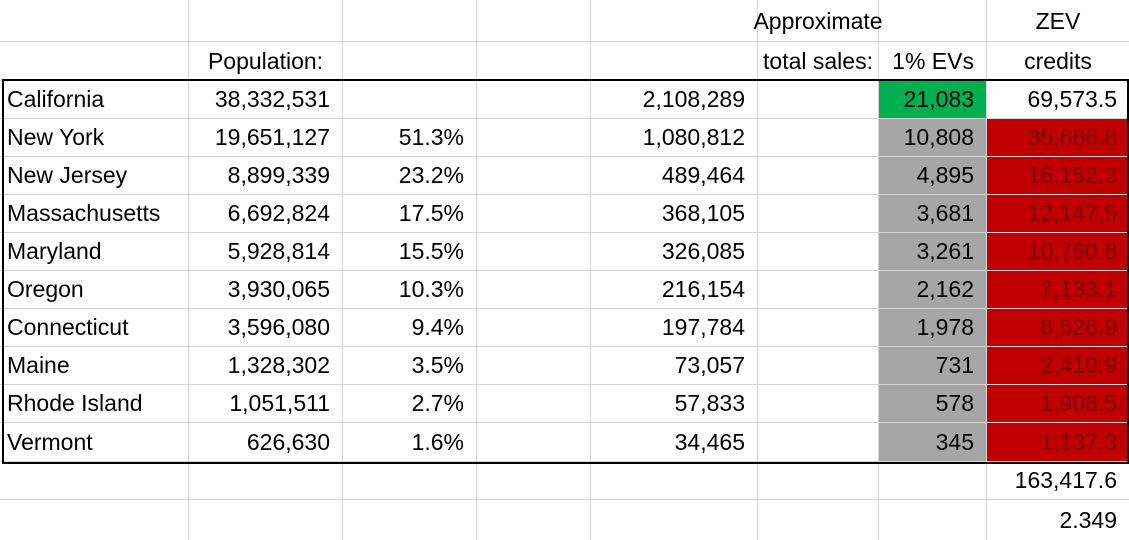 This screenshot has width=1129, height=540. What do you see at coordinates (1058, 60) in the screenshot?
I see `column-header: credits` at bounding box center [1058, 60].